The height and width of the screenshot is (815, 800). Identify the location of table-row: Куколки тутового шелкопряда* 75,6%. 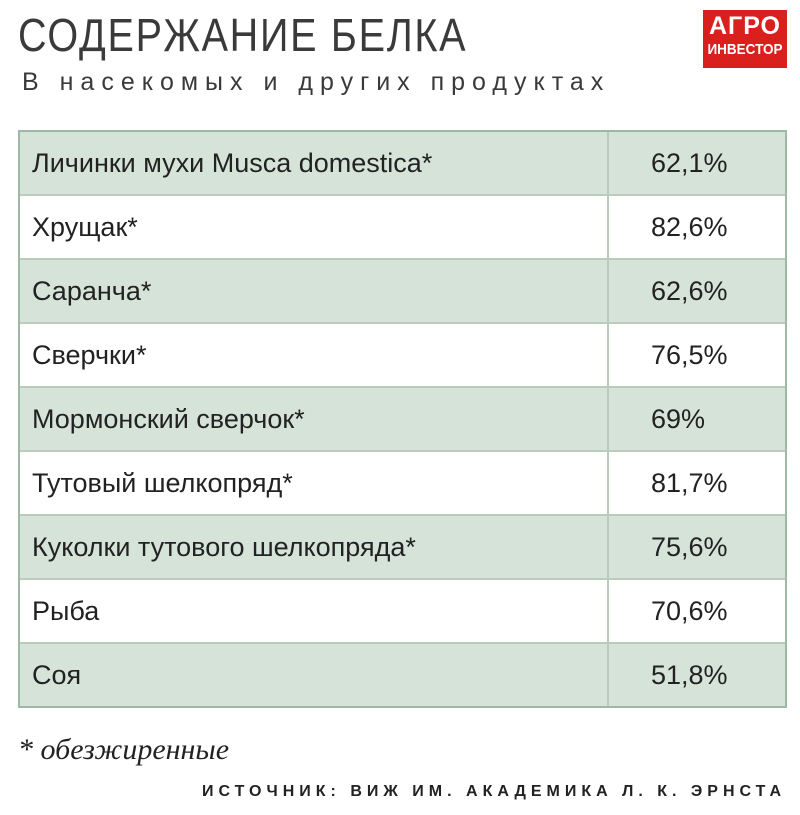
(402, 548).